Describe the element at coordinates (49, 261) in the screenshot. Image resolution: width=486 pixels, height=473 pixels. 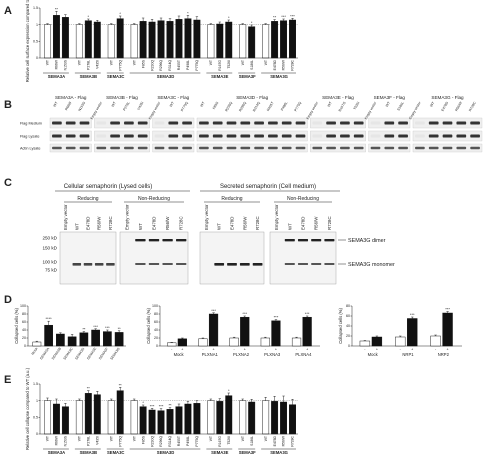
I see `gel-marker-label: 100 kD` at that location.